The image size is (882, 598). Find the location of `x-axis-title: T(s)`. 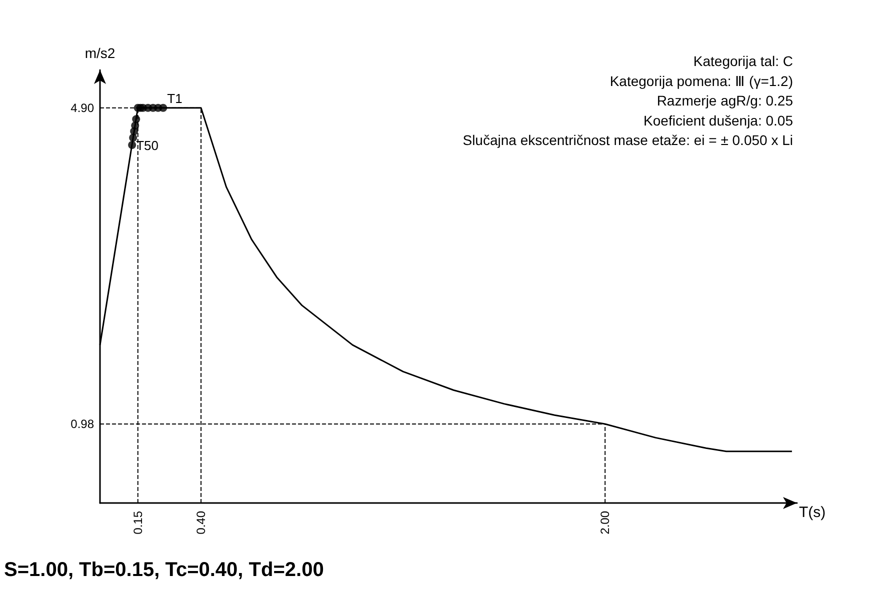

x-axis-title: T(s) is located at coordinates (812, 512).